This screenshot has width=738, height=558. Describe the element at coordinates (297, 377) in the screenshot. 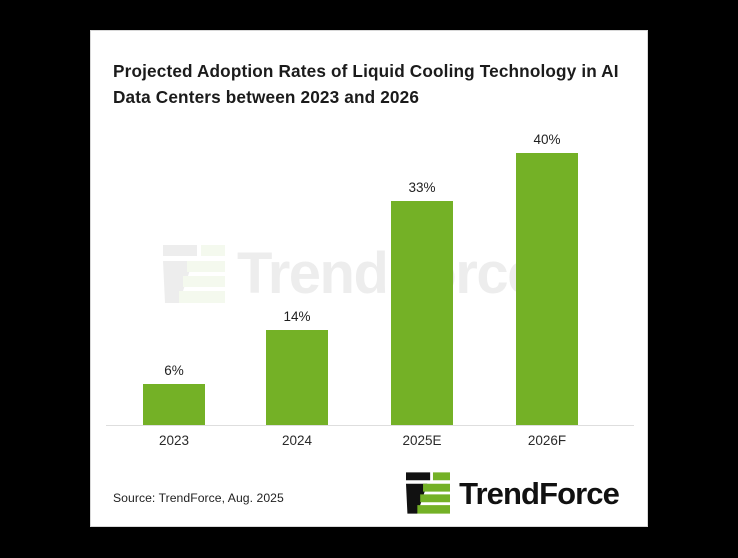

I see `bar-2024` at that location.